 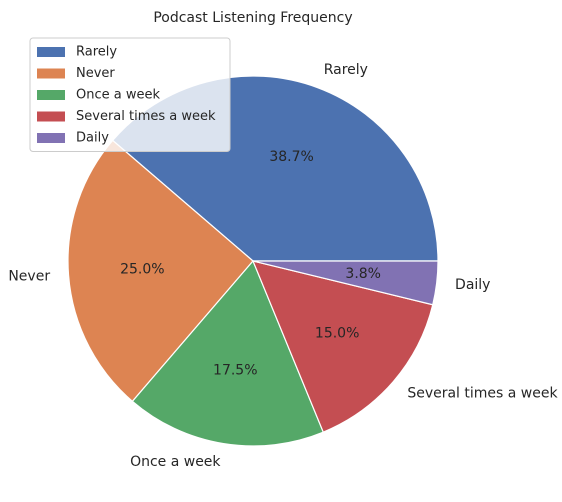 I want to click on category-label-never: Never, so click(x=29, y=276).